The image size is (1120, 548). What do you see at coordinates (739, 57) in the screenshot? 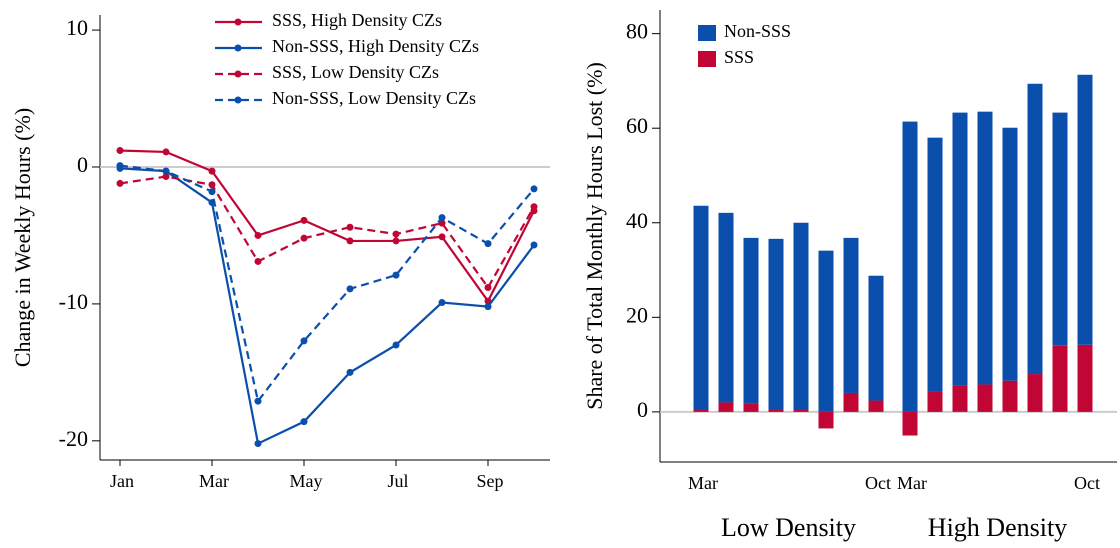
I see `legend-label: SSS` at bounding box center [739, 57].